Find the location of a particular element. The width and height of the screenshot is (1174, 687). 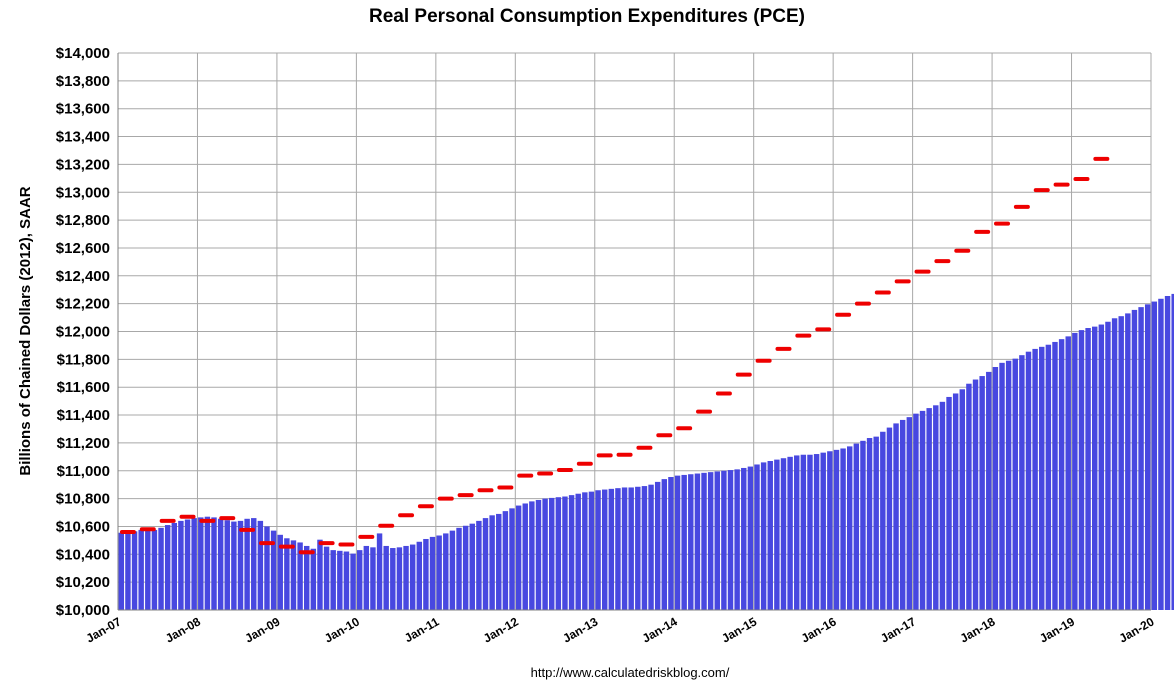

x-tick-label: Jan-07 is located at coordinates (104, 629).